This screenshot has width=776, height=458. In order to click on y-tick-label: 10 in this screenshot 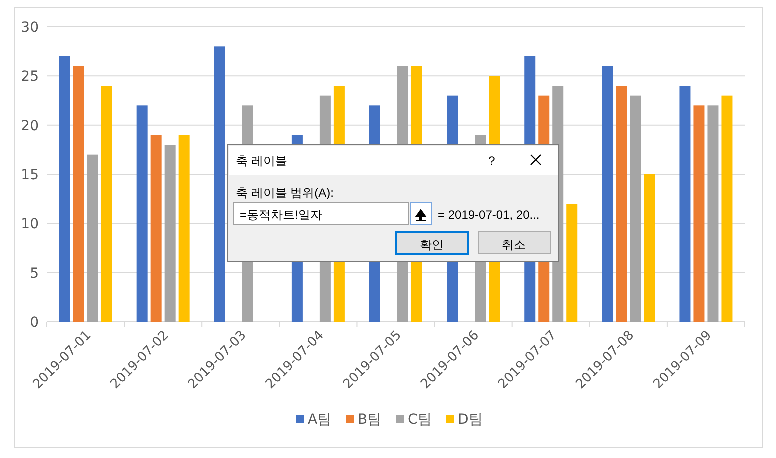, I will do `click(30, 224)`.